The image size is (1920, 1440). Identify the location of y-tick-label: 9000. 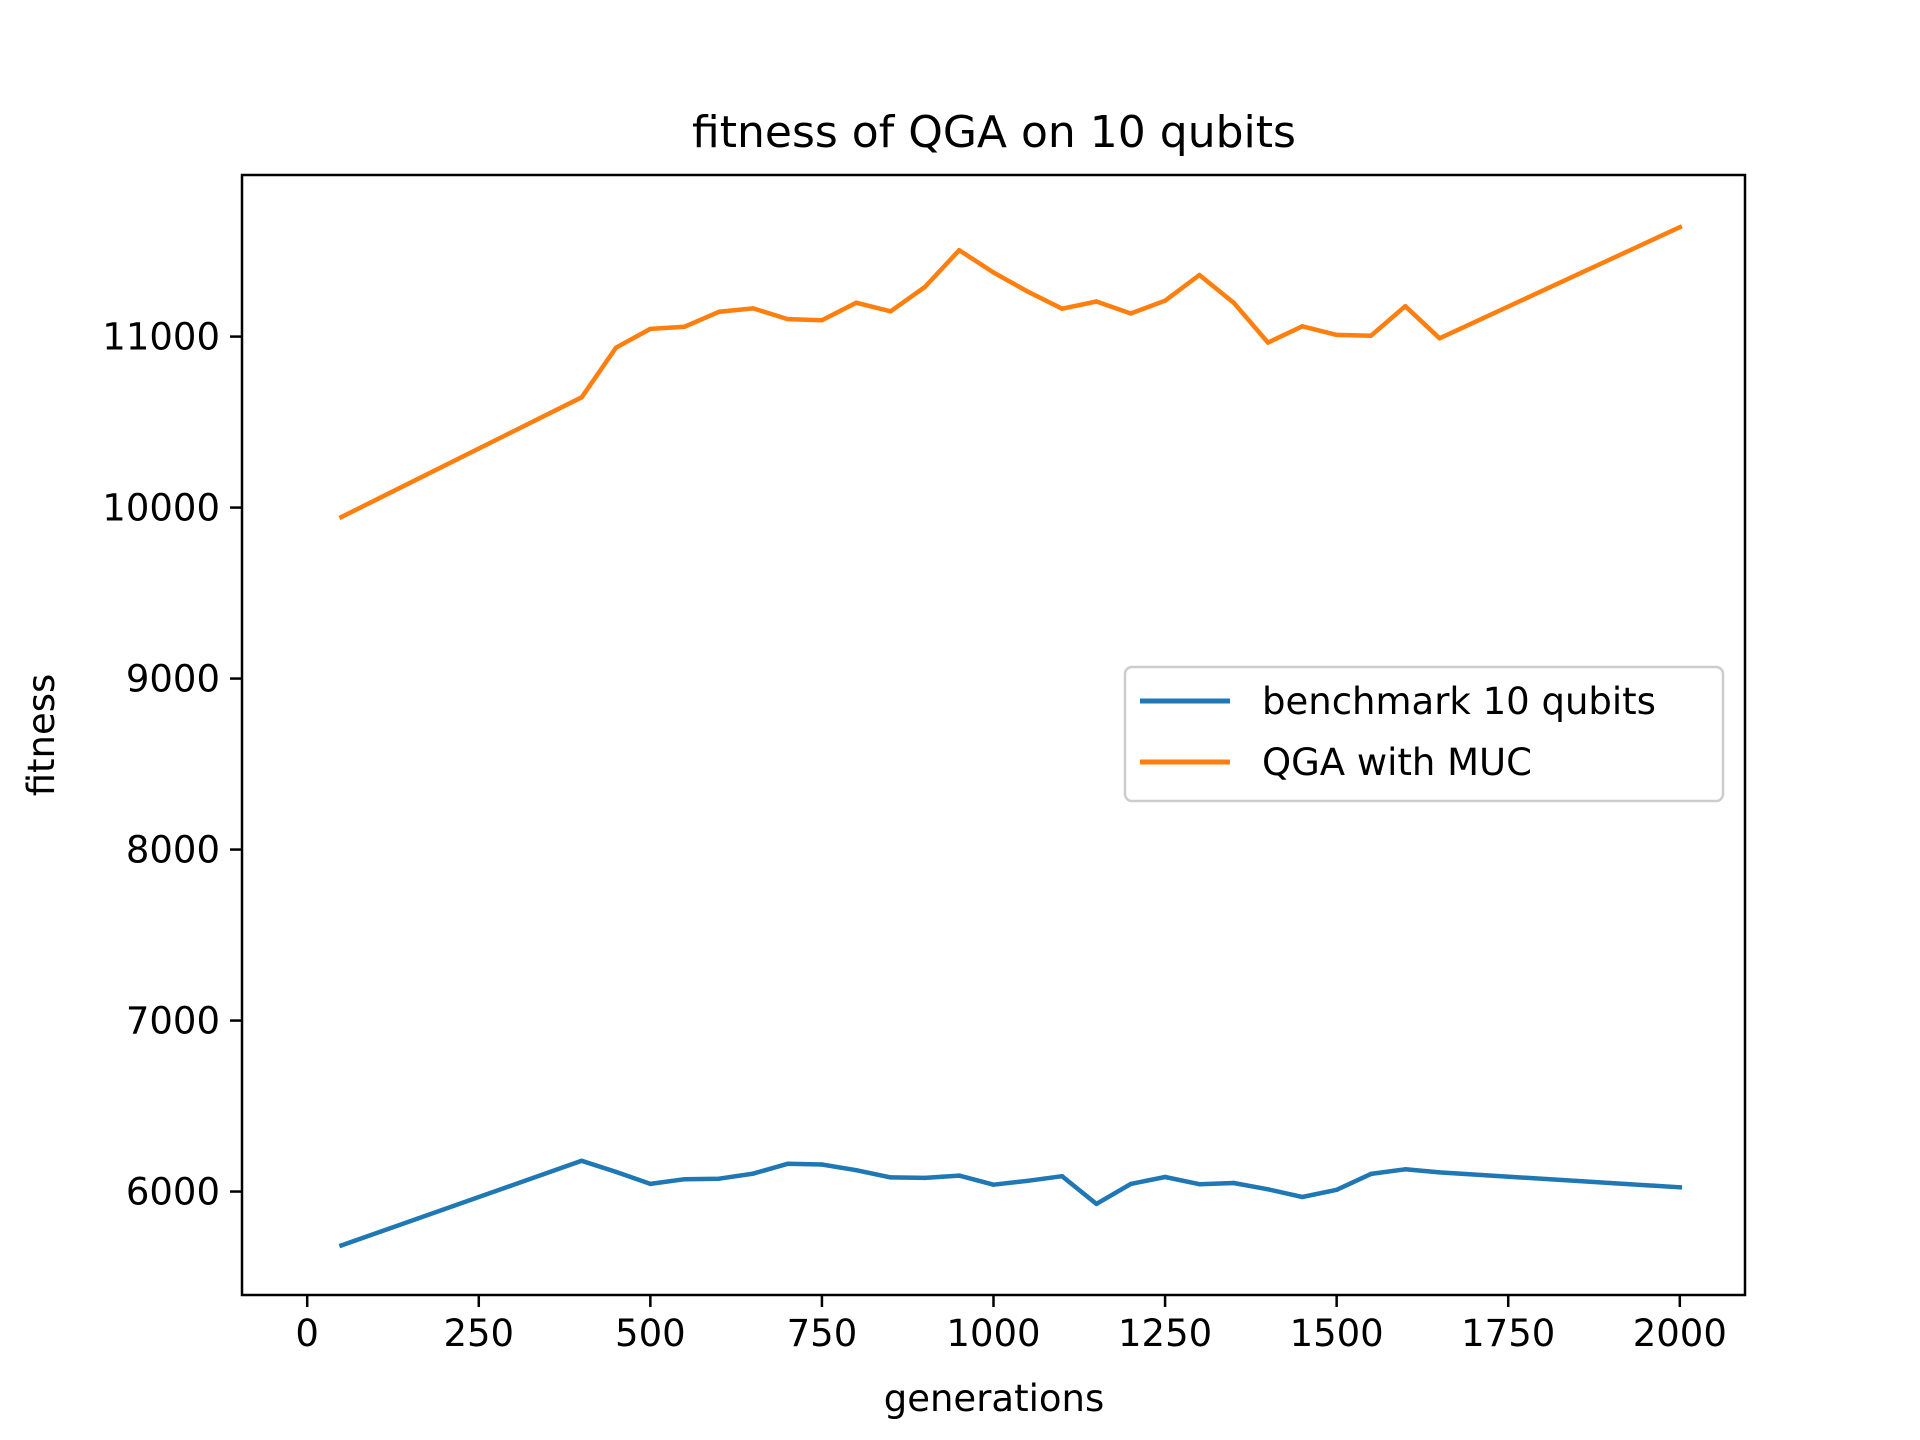
(173, 679).